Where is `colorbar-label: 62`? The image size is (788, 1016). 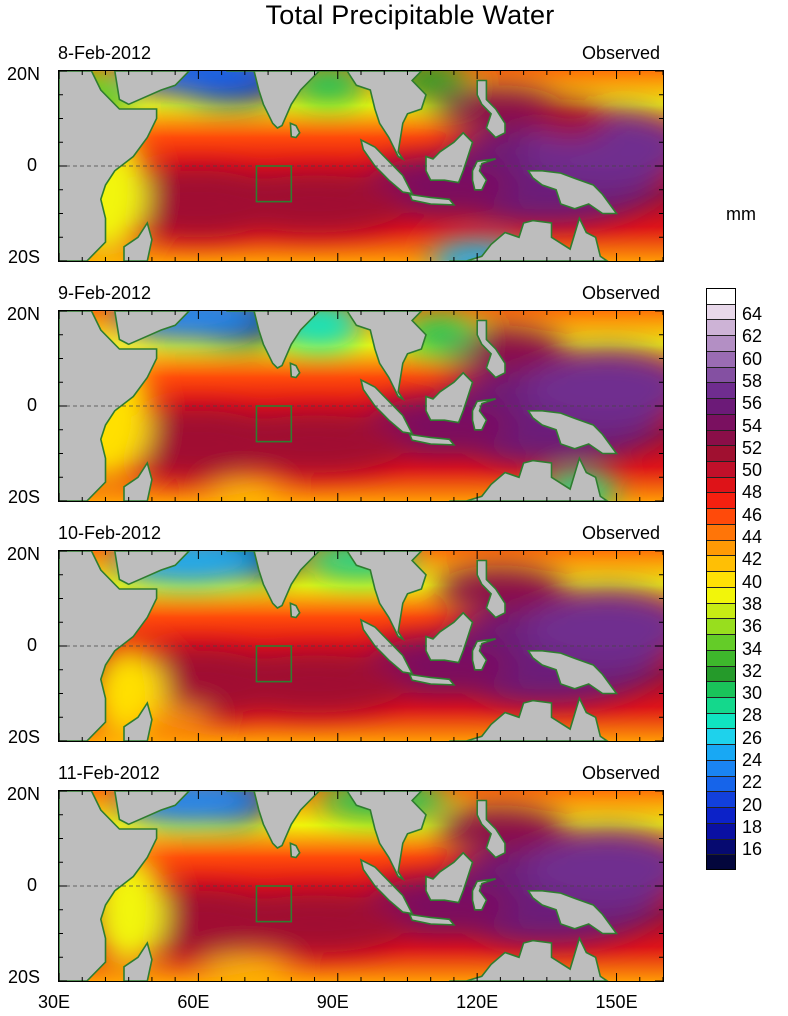
colorbar-label: 62 is located at coordinates (752, 336).